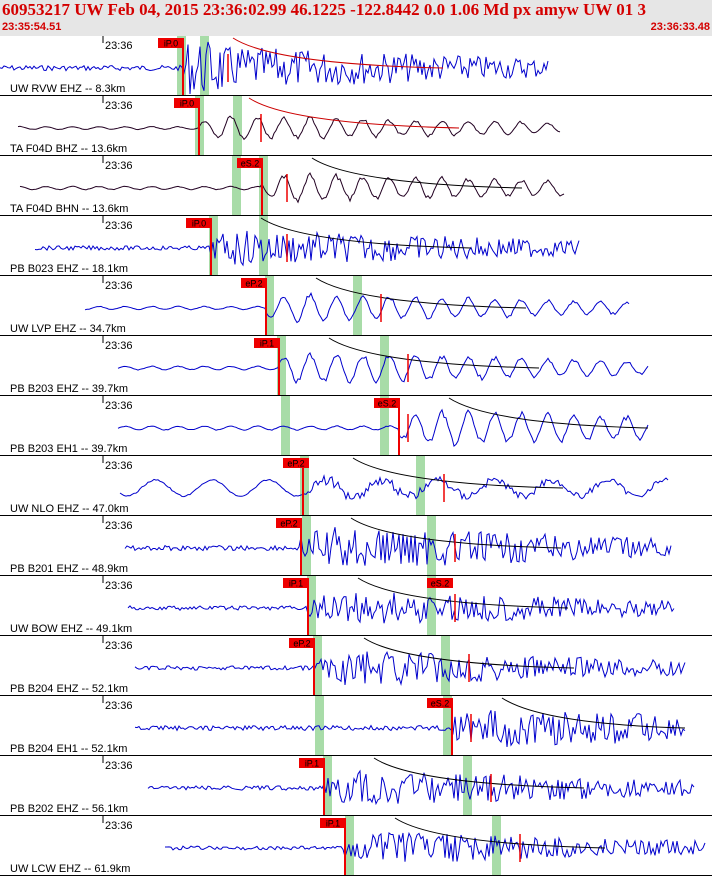  I want to click on trace-panel: 23:36 eP.2 PB B204 EHZ -- 52.1km, so click(356, 666).